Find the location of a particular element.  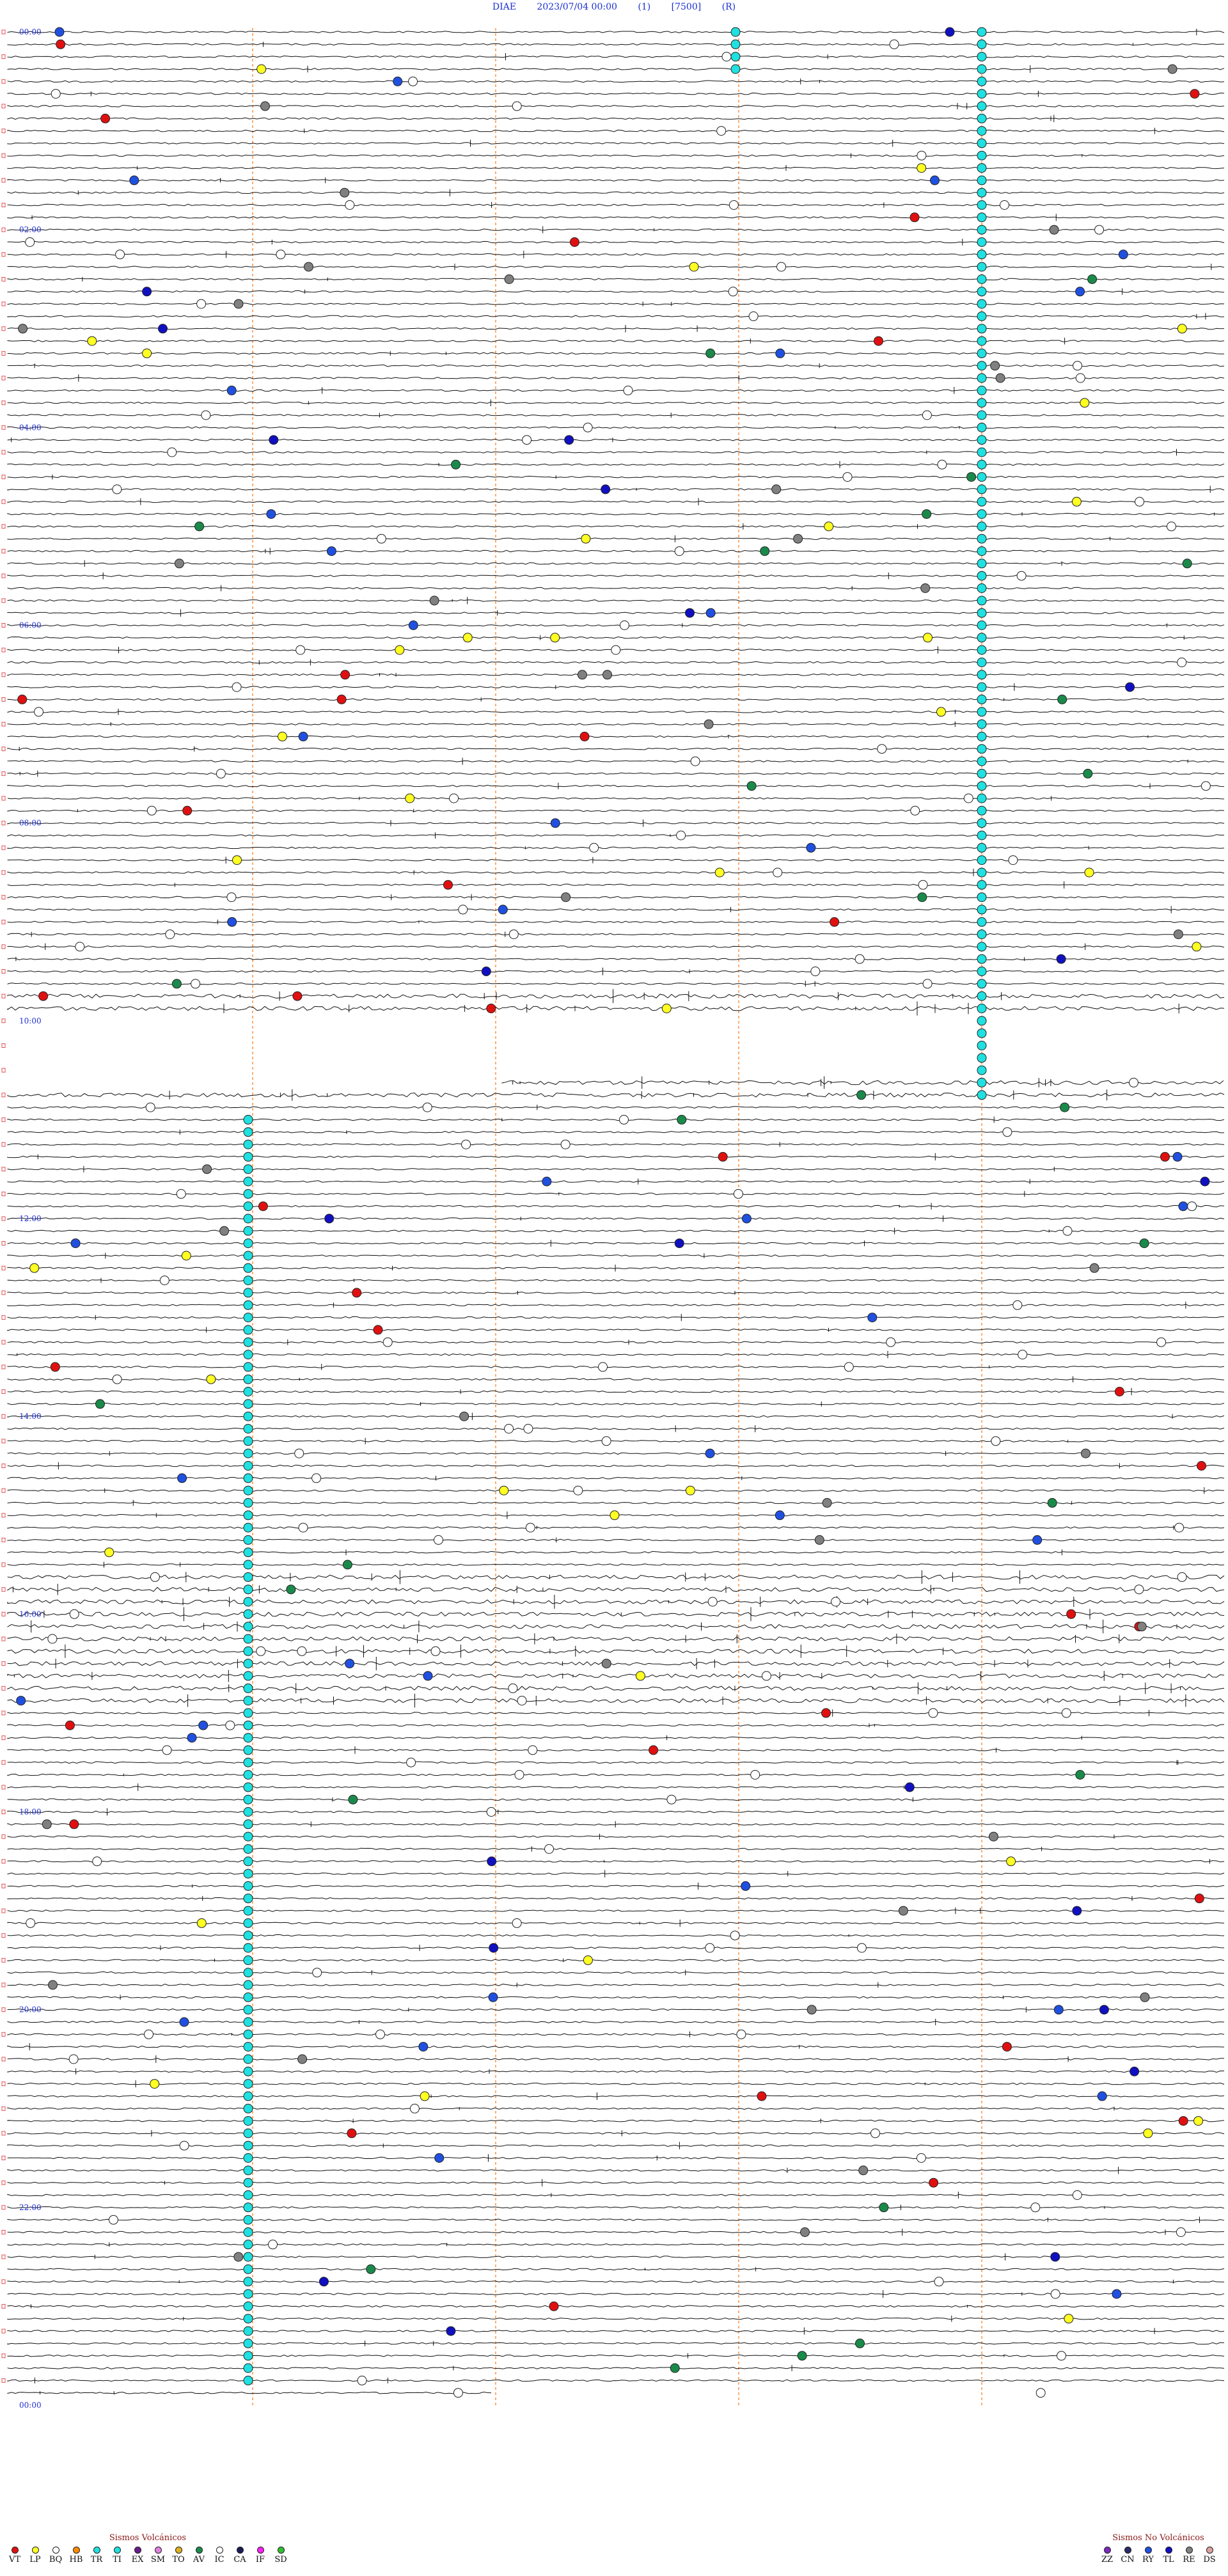

legend-item-bq: BQ is located at coordinates (55, 2555).